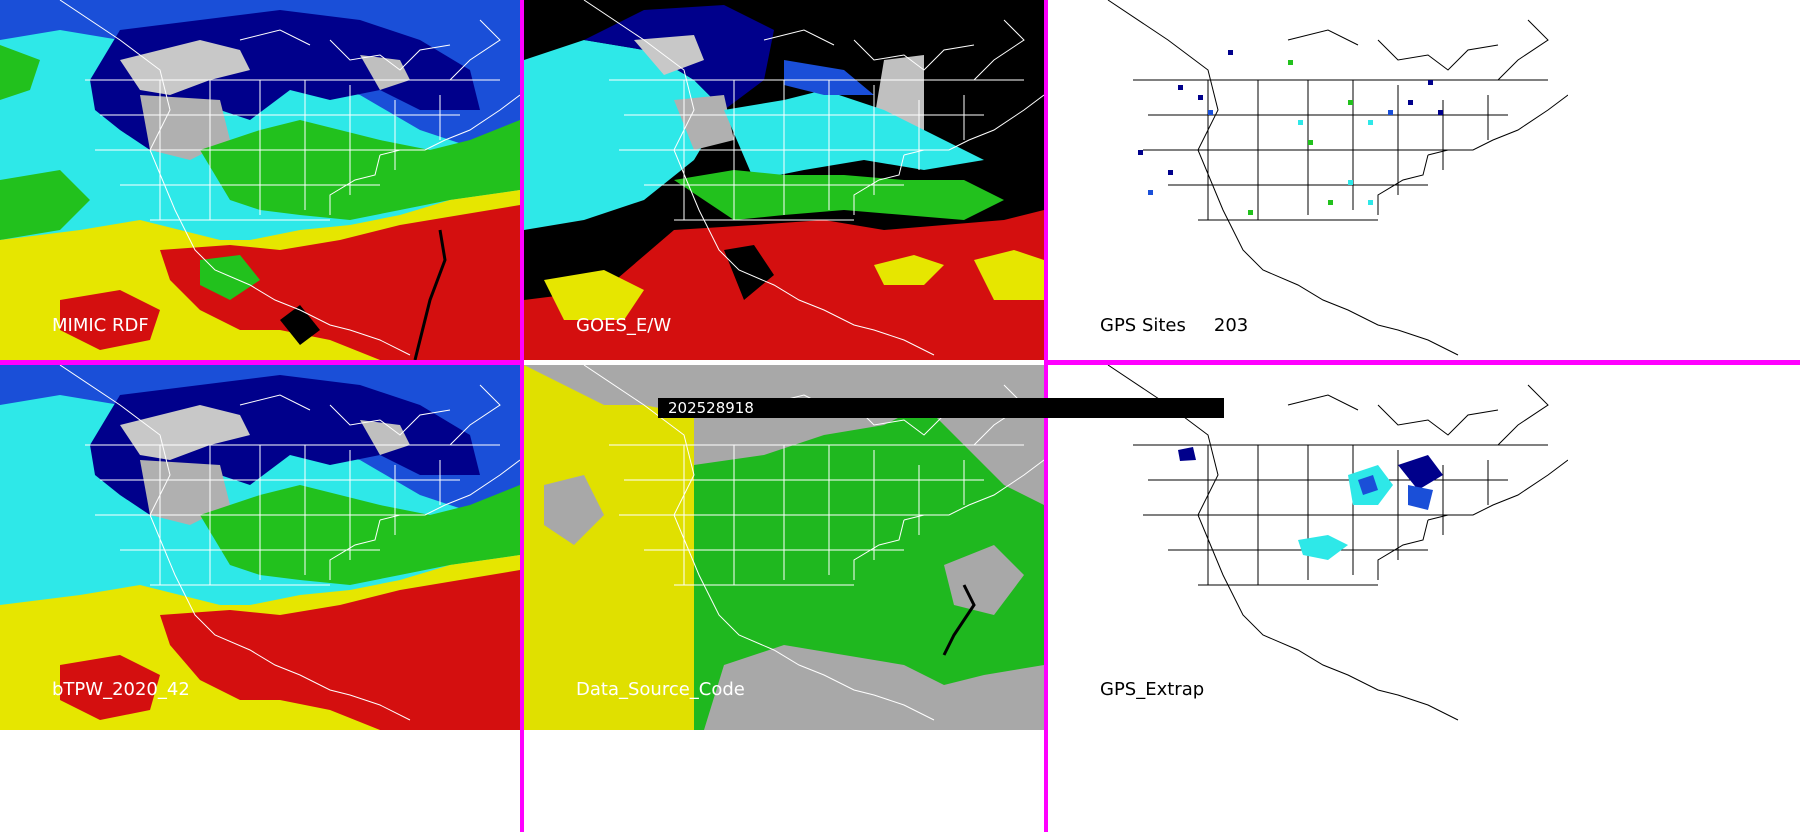  Describe the element at coordinates (260, 547) in the screenshot. I see `btpw-panel: bTPW_2020_42` at that location.